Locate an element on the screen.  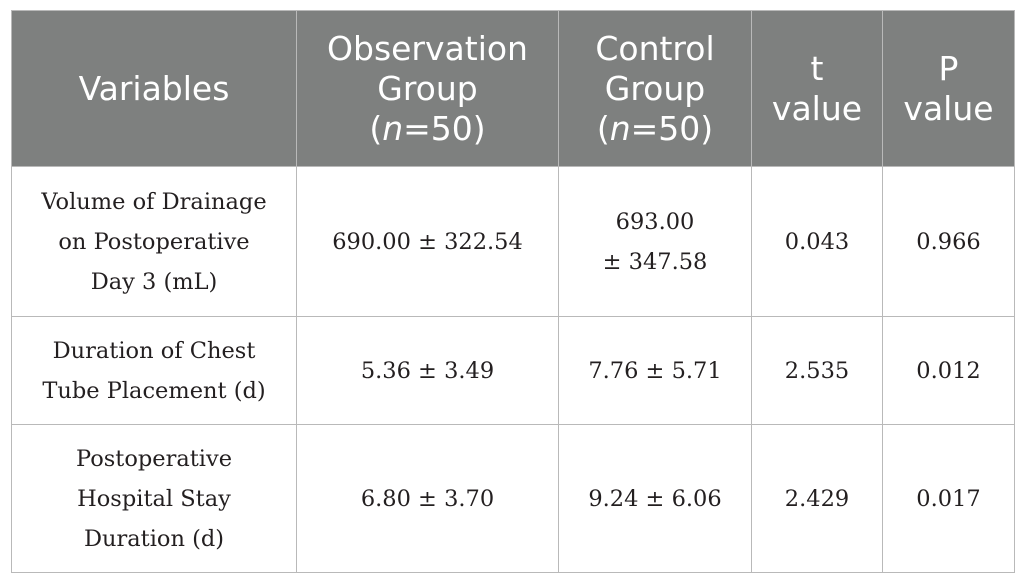
header-variables-label: Variables is located at coordinates (154, 88).